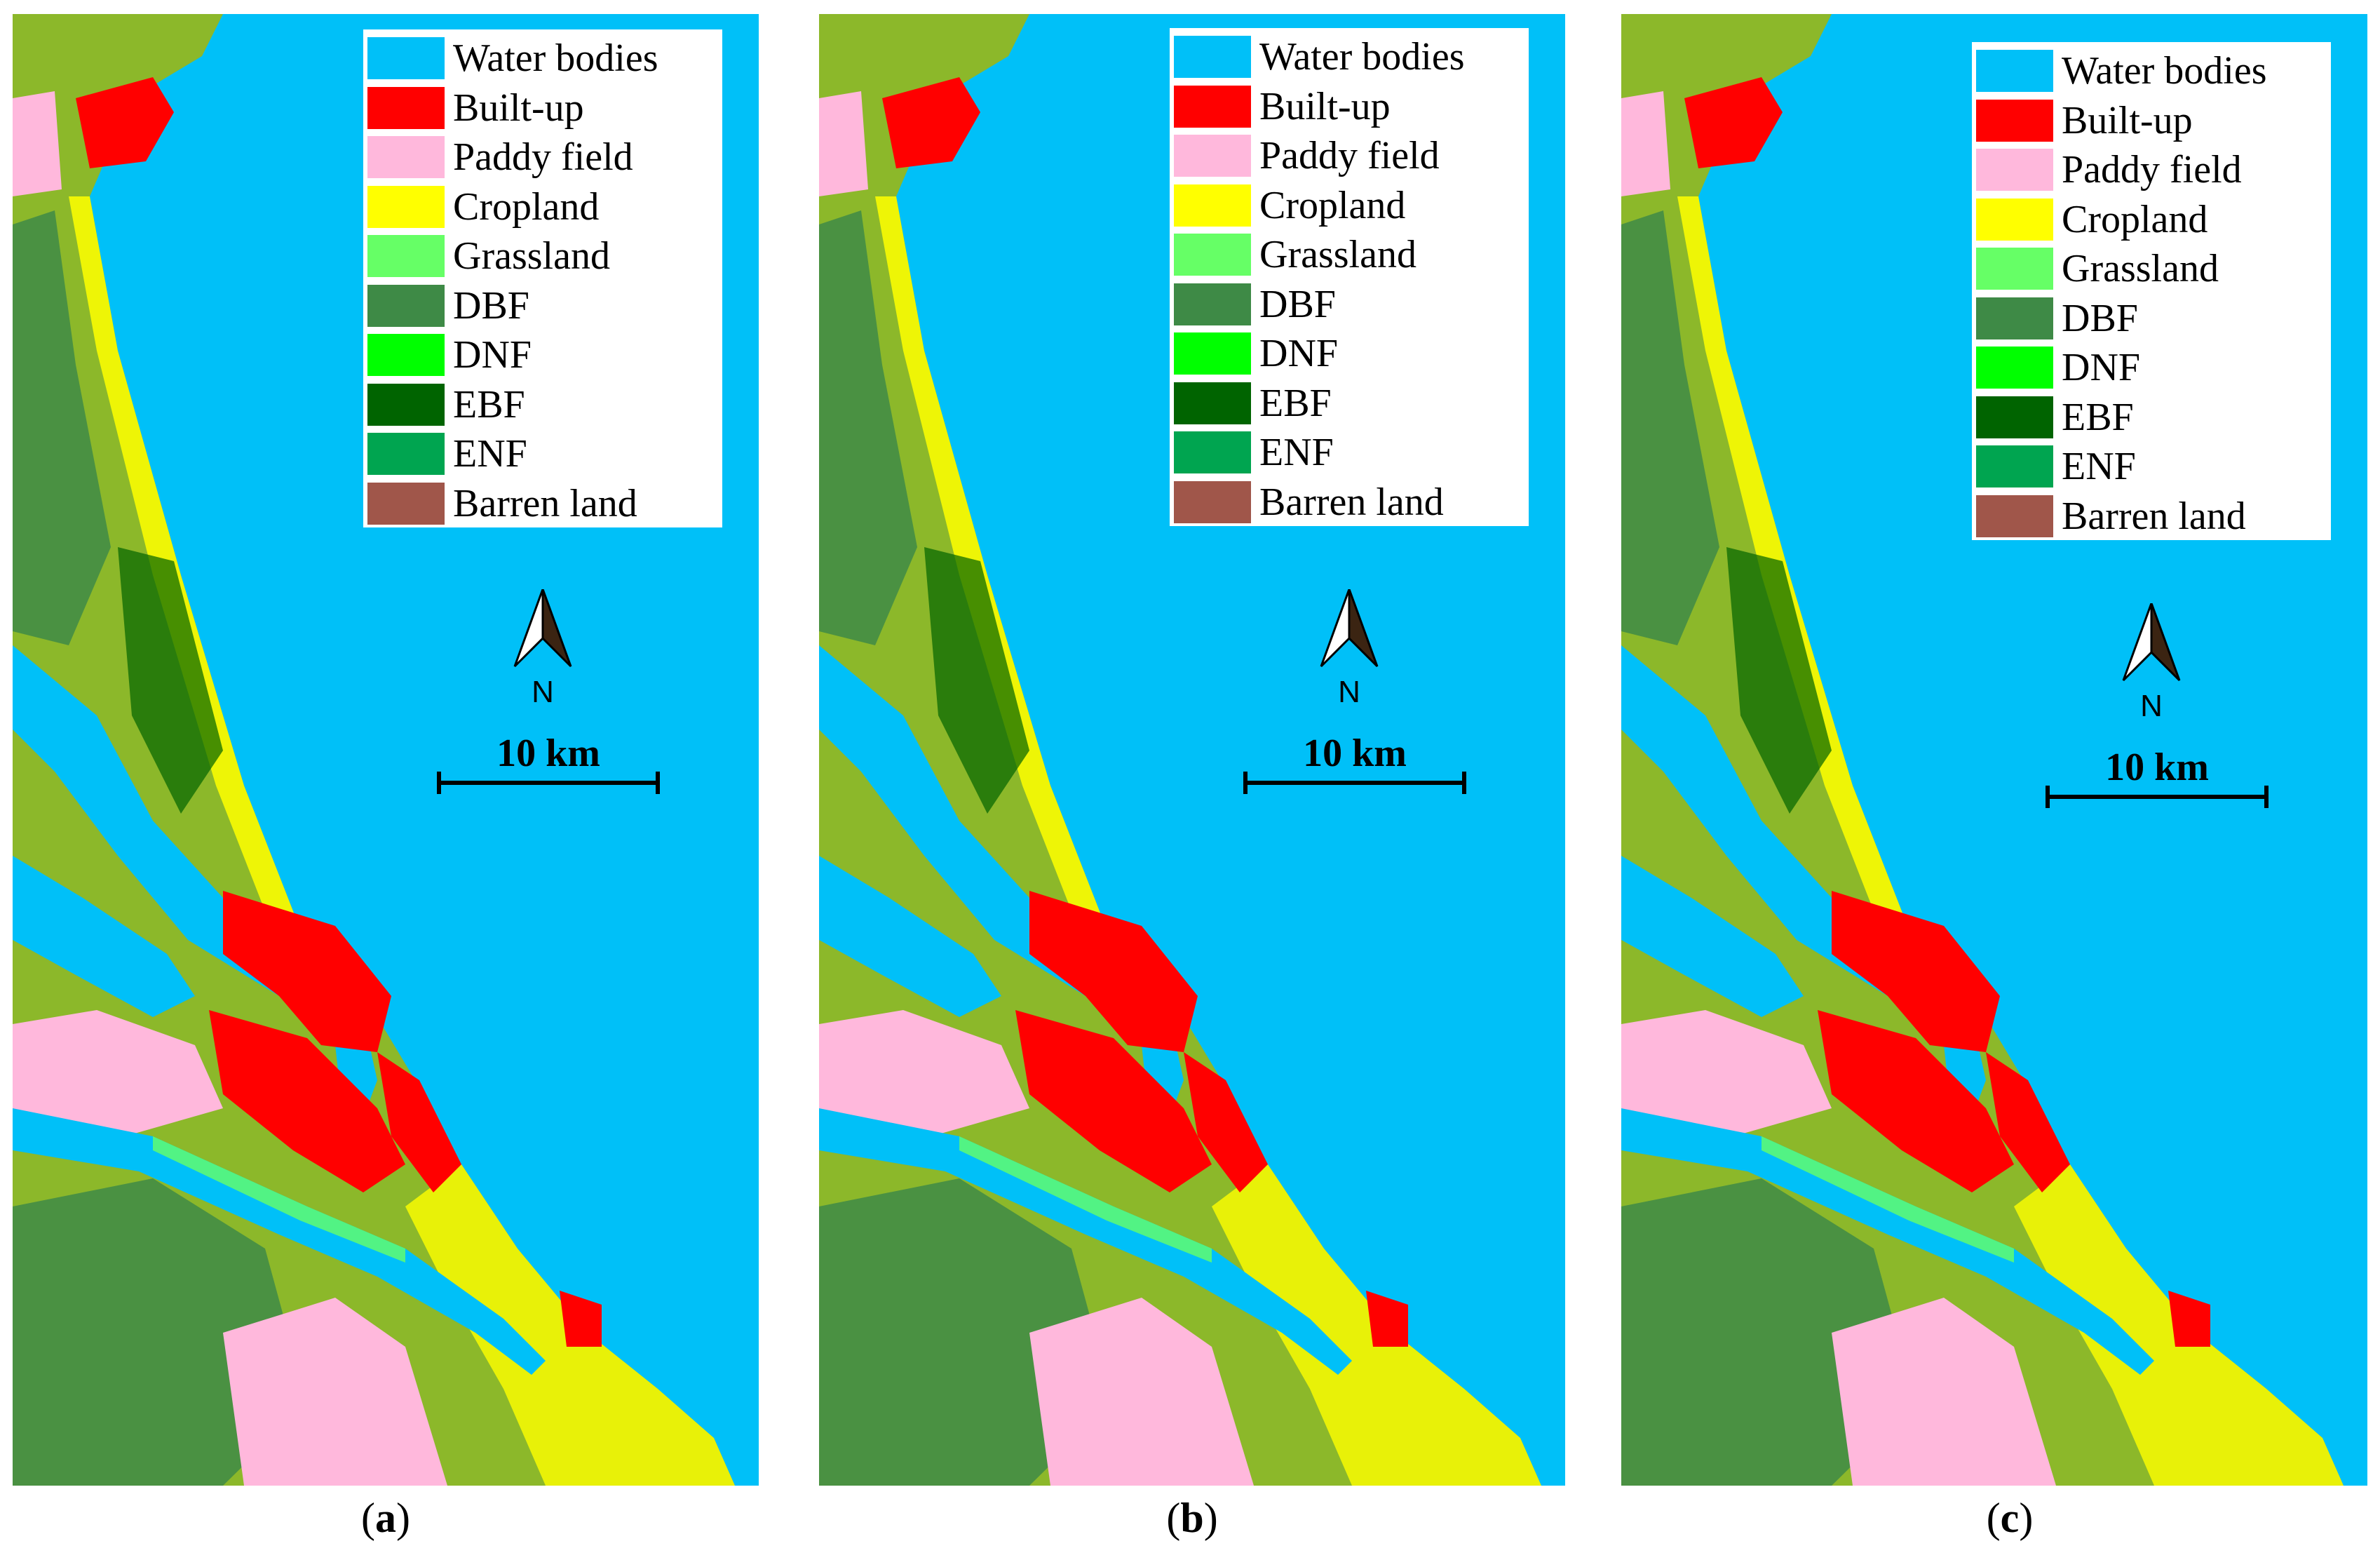  I want to click on built-up-port, so click(307, 971).